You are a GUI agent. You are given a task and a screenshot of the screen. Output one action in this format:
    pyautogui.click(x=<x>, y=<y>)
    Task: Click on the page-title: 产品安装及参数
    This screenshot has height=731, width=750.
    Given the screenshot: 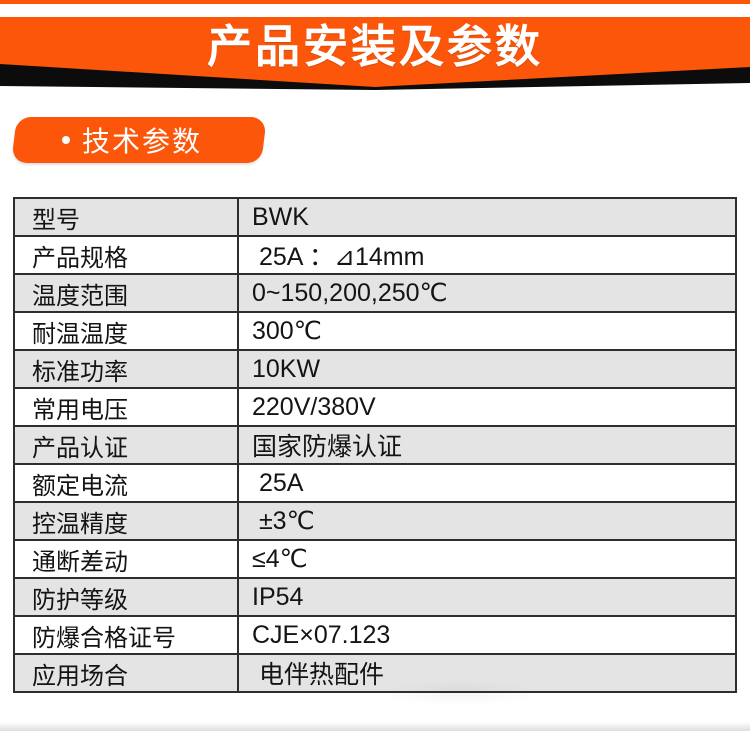 What is the action you would take?
    pyautogui.click(x=374, y=46)
    